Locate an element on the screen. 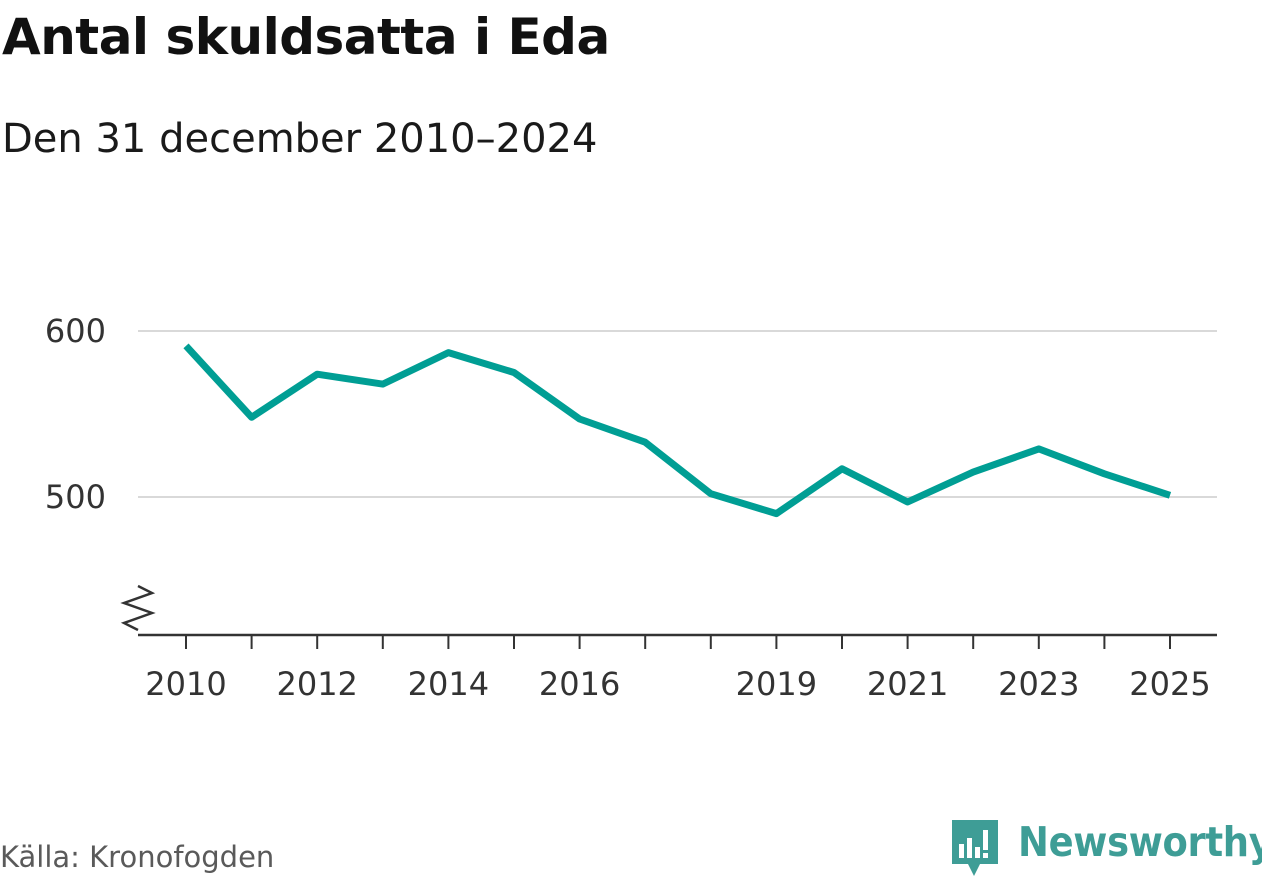  axis-break-icon is located at coordinates (138, 608).